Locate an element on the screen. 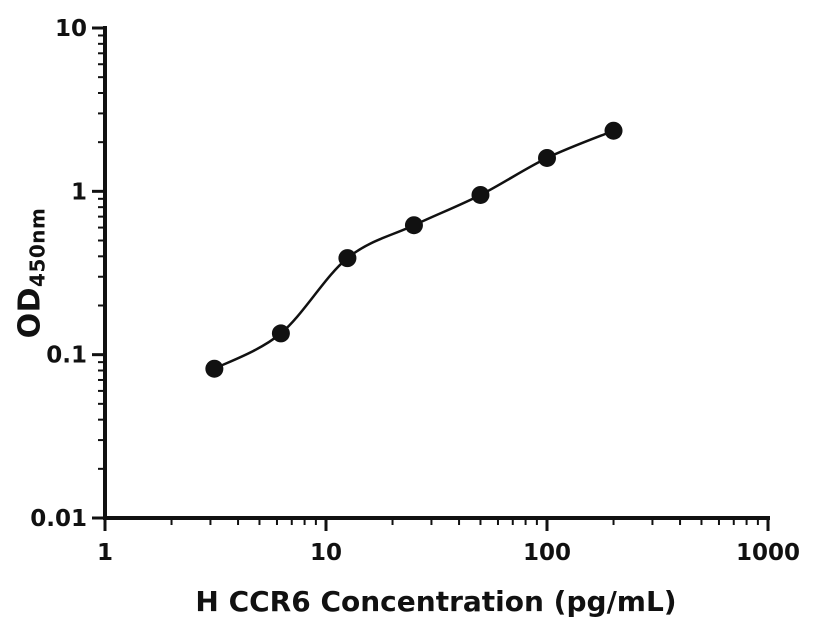 The width and height of the screenshot is (816, 640). x-tick-label: 100 is located at coordinates (547, 553).